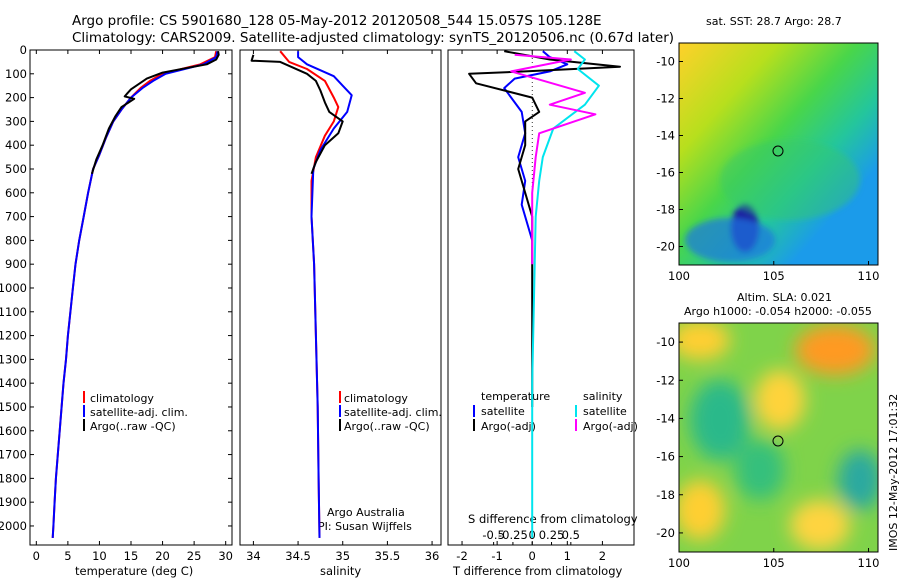  What do you see at coordinates (253, 556) in the screenshot?
I see `salinity-xtick-label: 34` at bounding box center [253, 556].